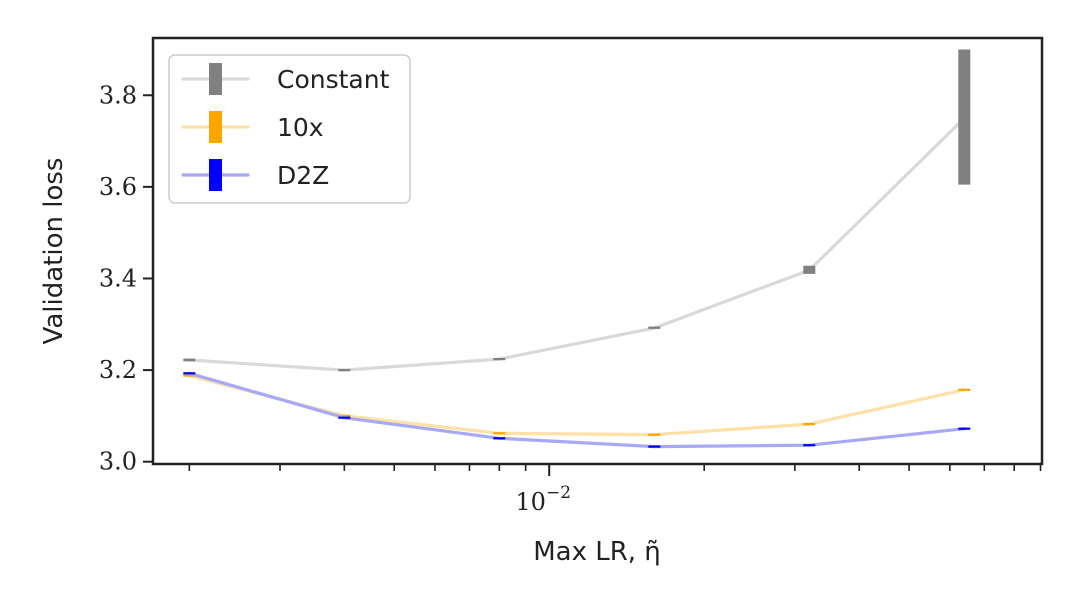 The height and width of the screenshot is (605, 1080). Describe the element at coordinates (215, 127) in the screenshot. I see `legend-marker-10x` at that location.